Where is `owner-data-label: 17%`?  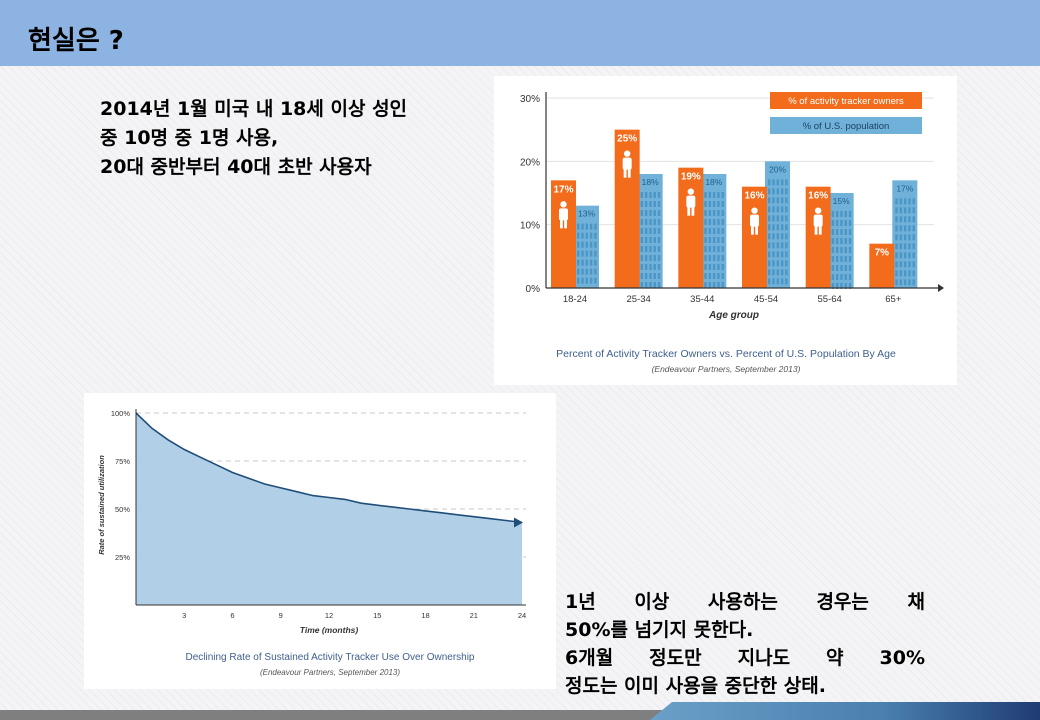 owner-data-label: 17% is located at coordinates (563, 189).